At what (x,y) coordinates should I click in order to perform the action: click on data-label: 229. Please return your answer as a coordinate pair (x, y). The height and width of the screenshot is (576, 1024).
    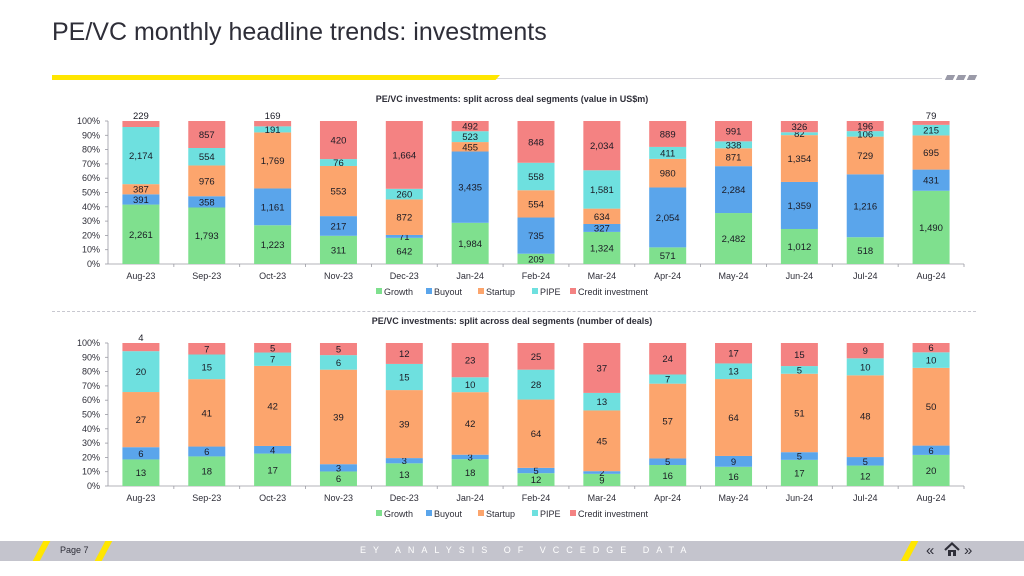
    Looking at the image, I should click on (141, 116).